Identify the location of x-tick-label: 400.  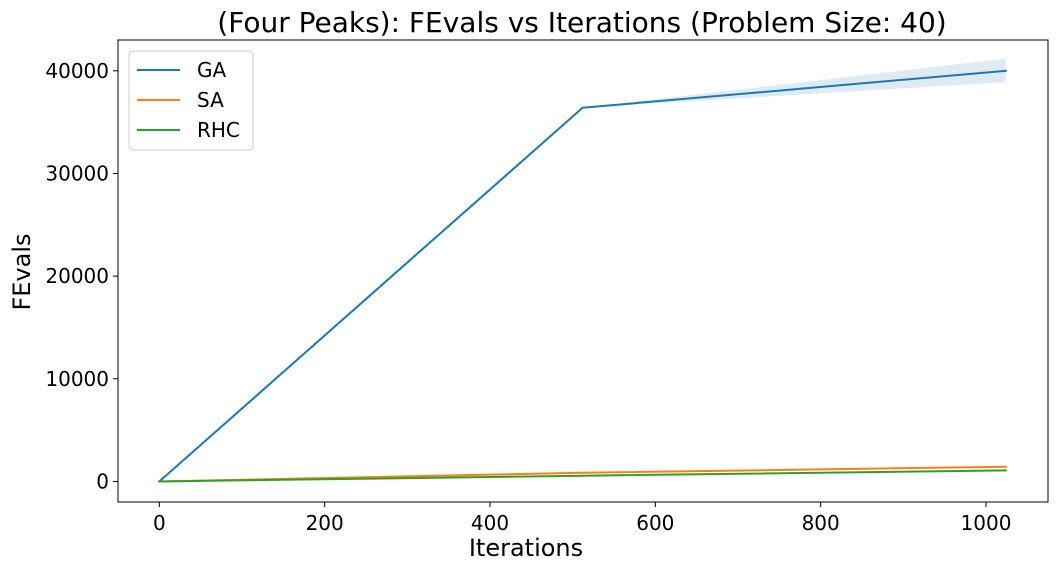
(490, 523).